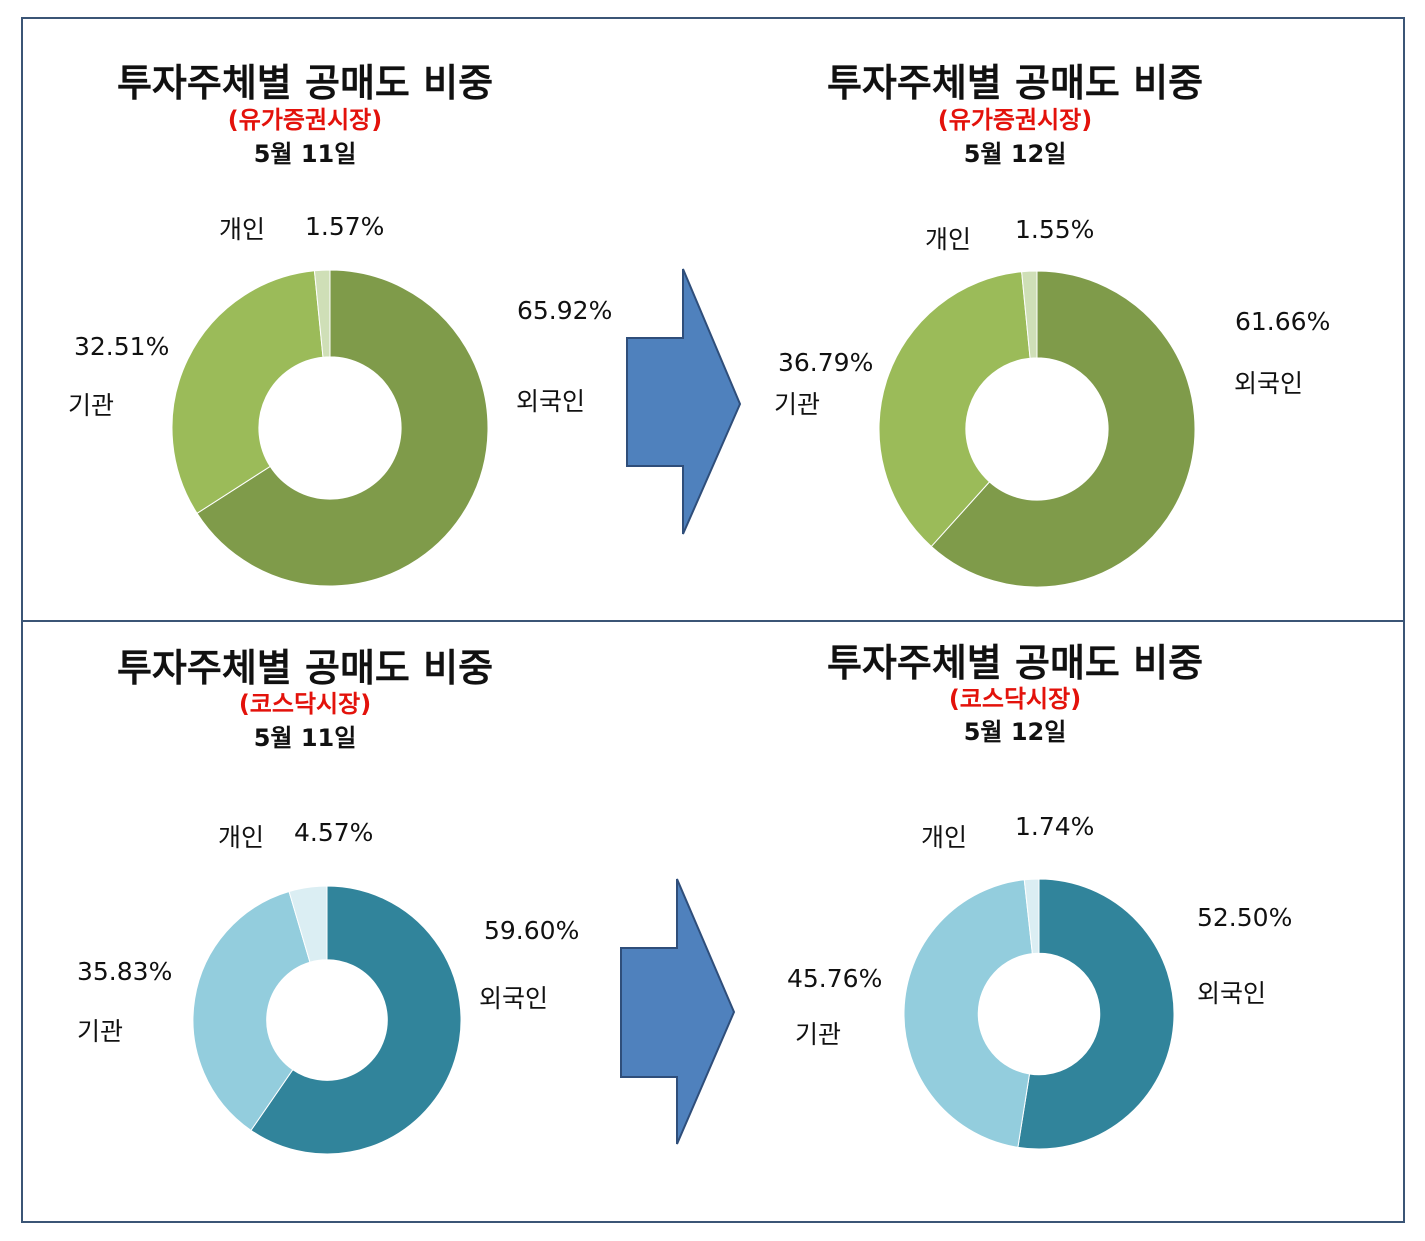  Describe the element at coordinates (345, 226) in the screenshot. I see `value-individual: 1.57%` at that location.